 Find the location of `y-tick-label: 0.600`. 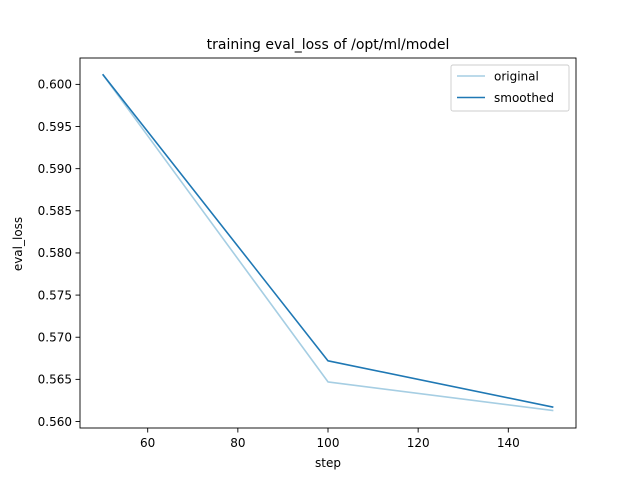

y-tick-label: 0.600 is located at coordinates (55, 85).